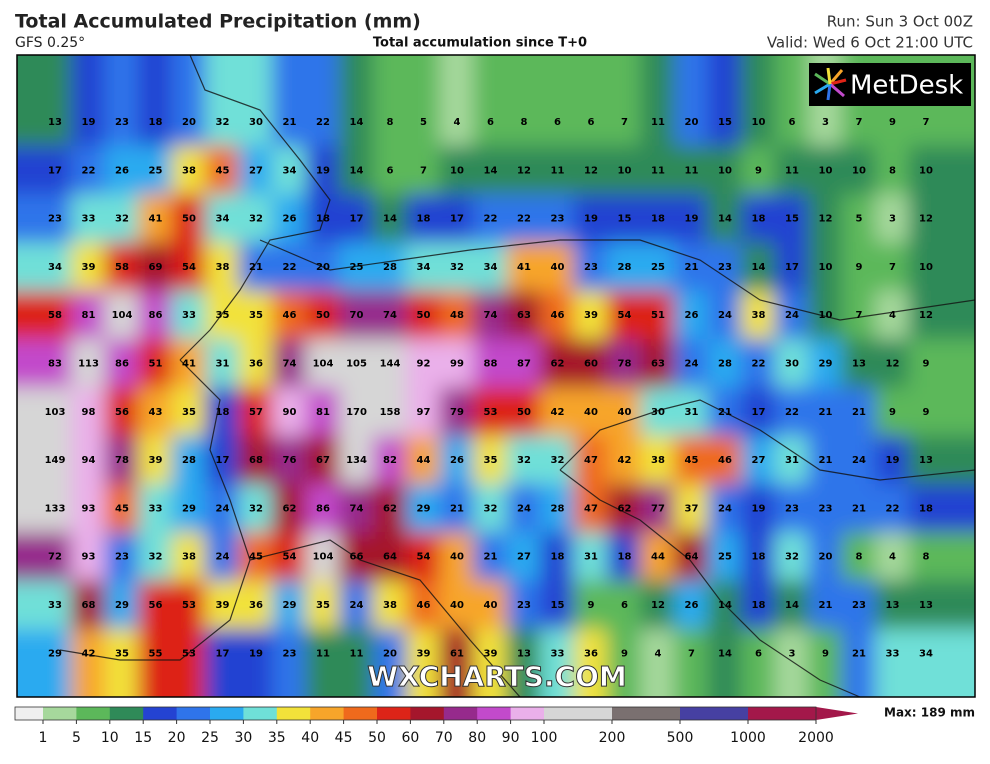  What do you see at coordinates (457, 412) in the screenshot?
I see `precip-value: 79` at bounding box center [457, 412].